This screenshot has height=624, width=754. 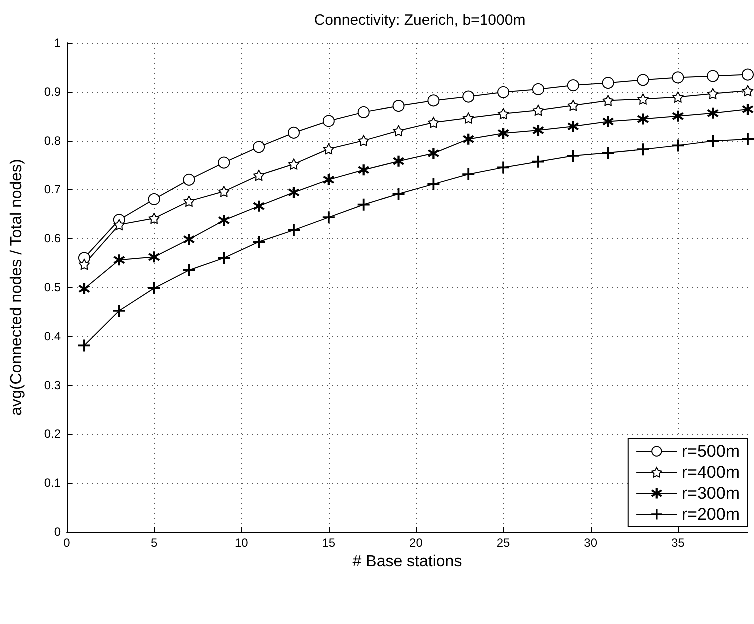 What do you see at coordinates (53, 434) in the screenshot?
I see `y-tick-label: 0.2` at bounding box center [53, 434].